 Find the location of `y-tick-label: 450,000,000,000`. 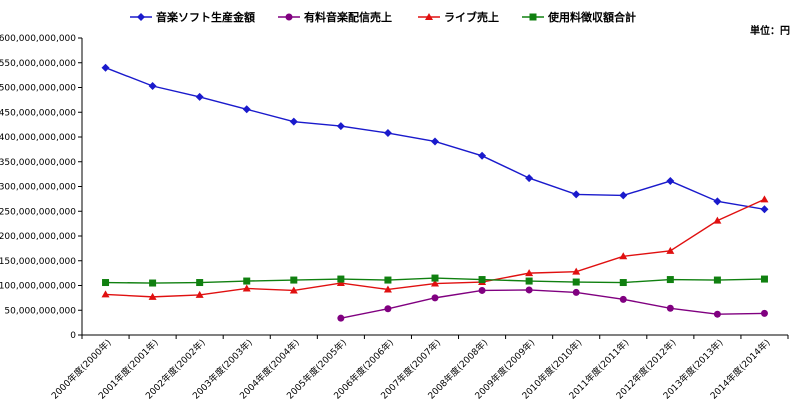

y-tick-label: 450,000,000,000 is located at coordinates (38, 113).